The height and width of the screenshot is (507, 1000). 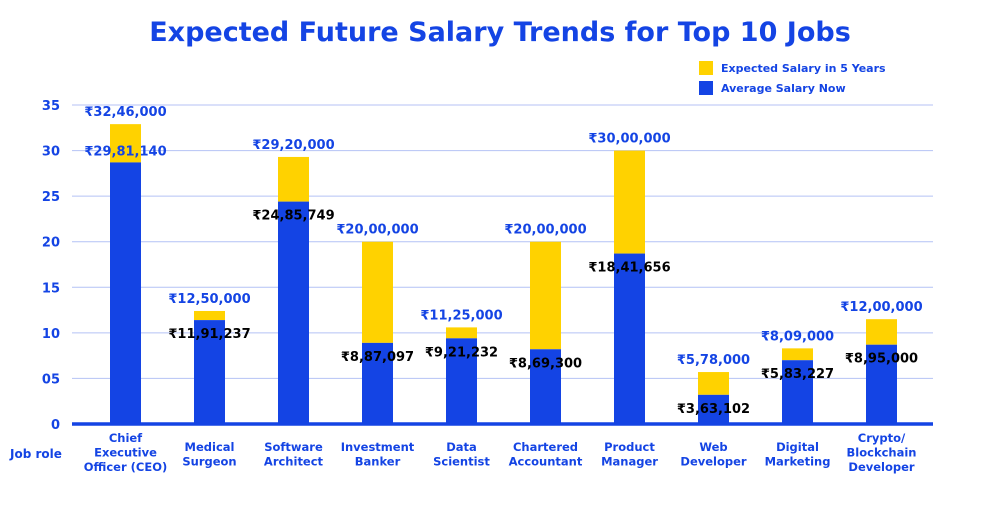 I want to click on data-label-current: ₹9,21,232, so click(x=461, y=352).